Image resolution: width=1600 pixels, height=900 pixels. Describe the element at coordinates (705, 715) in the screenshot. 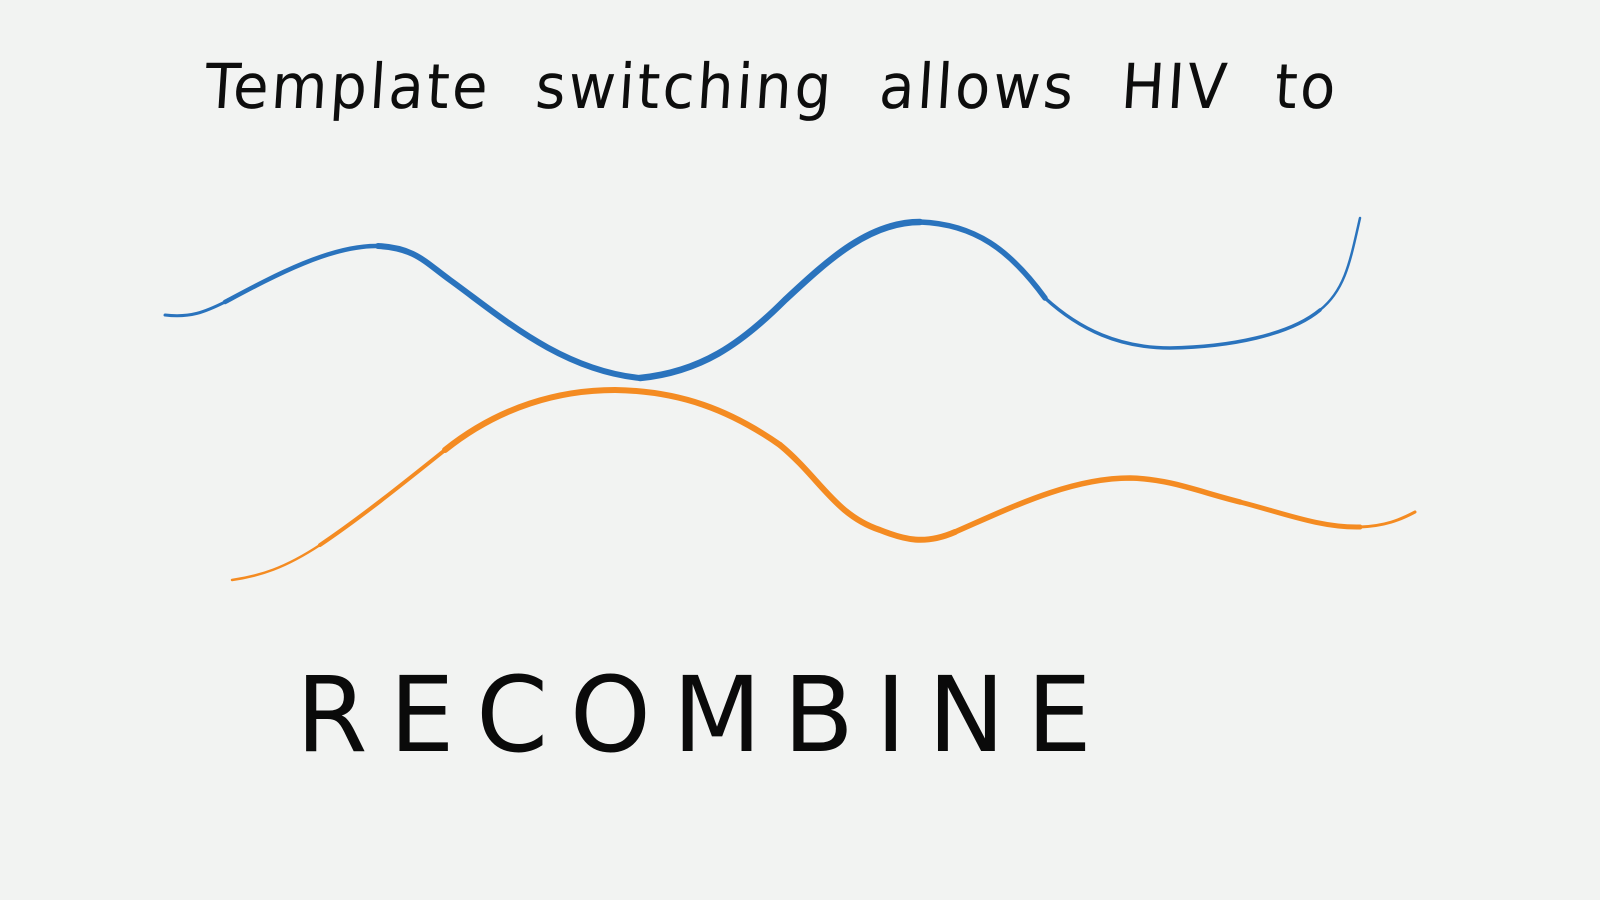

I see `recombine-word: RECOMBINE` at that location.